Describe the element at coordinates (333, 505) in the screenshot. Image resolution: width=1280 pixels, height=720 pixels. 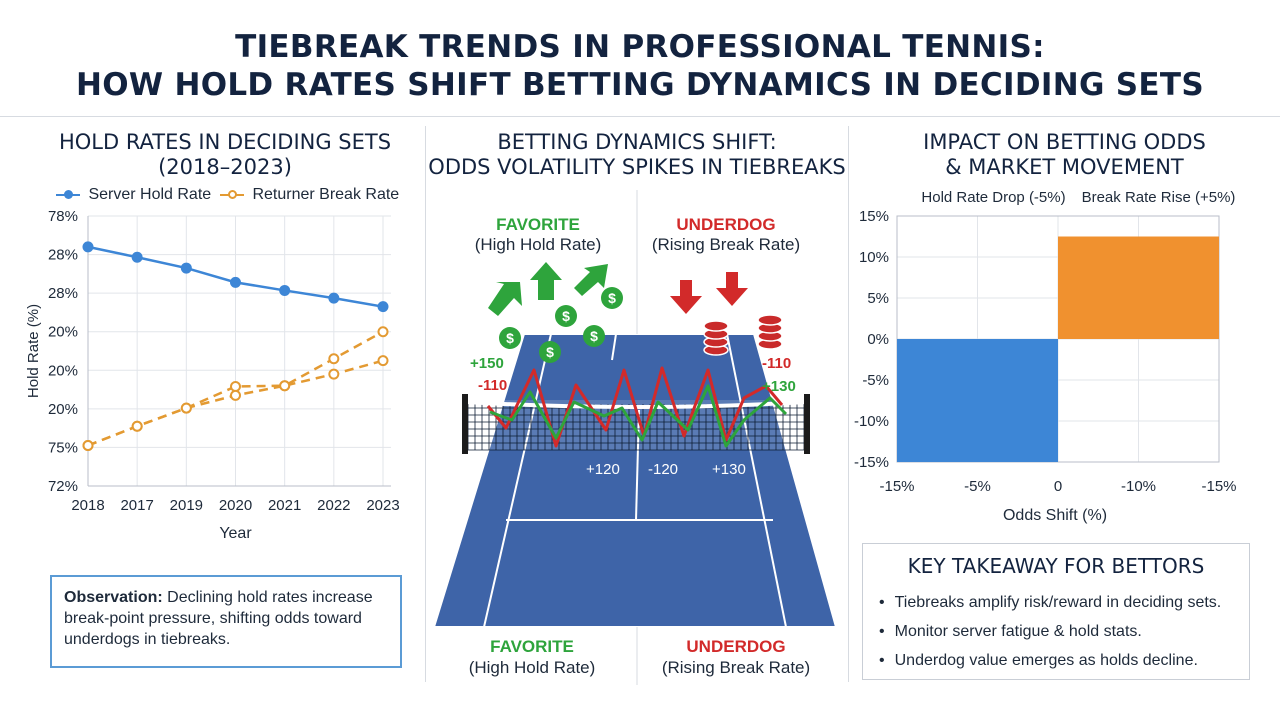
I see `x-tick-label: 2022` at that location.